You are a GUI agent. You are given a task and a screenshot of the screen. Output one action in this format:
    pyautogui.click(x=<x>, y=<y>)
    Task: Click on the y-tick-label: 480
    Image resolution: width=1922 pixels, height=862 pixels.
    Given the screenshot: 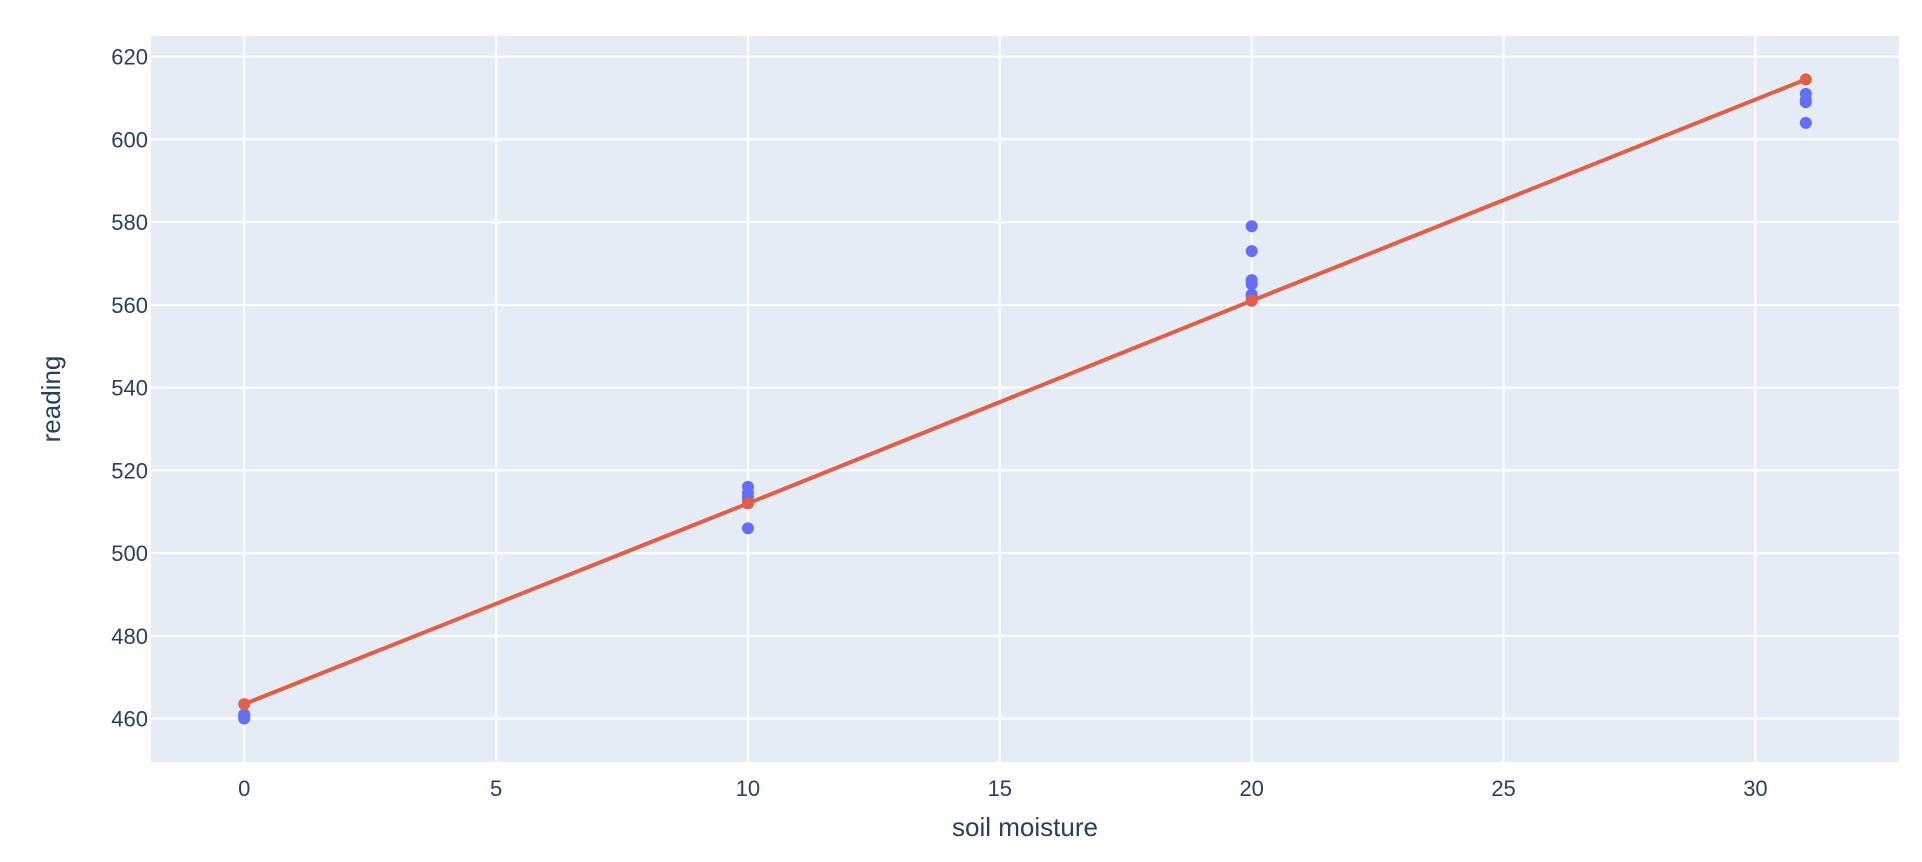 What is the action you would take?
    pyautogui.click(x=129, y=636)
    